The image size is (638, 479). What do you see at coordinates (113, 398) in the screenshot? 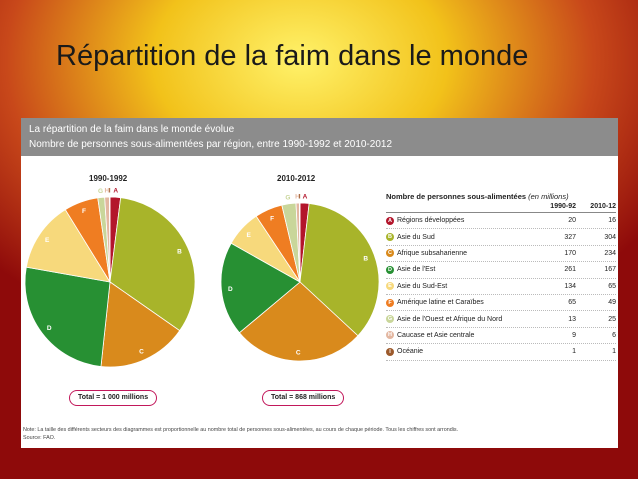
I see `pie-1-total: Total = 1 000 millions` at bounding box center [113, 398].